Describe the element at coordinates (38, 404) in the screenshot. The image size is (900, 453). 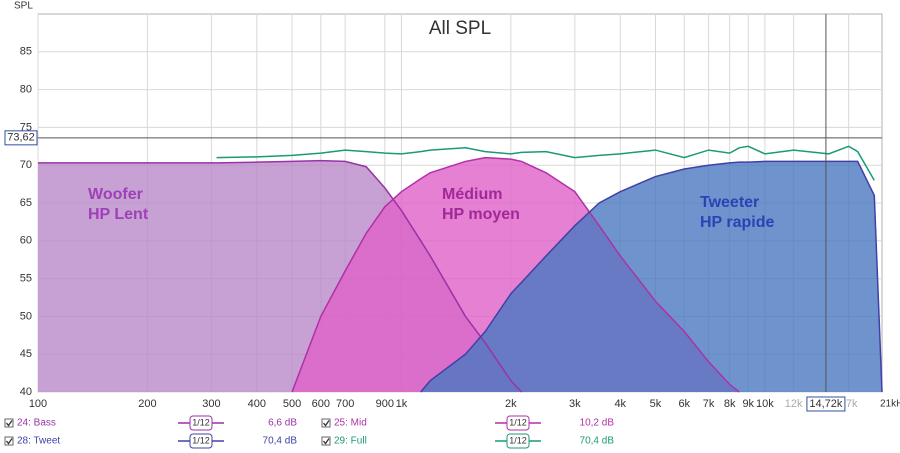
I see `x-tick-label: 100` at that location.